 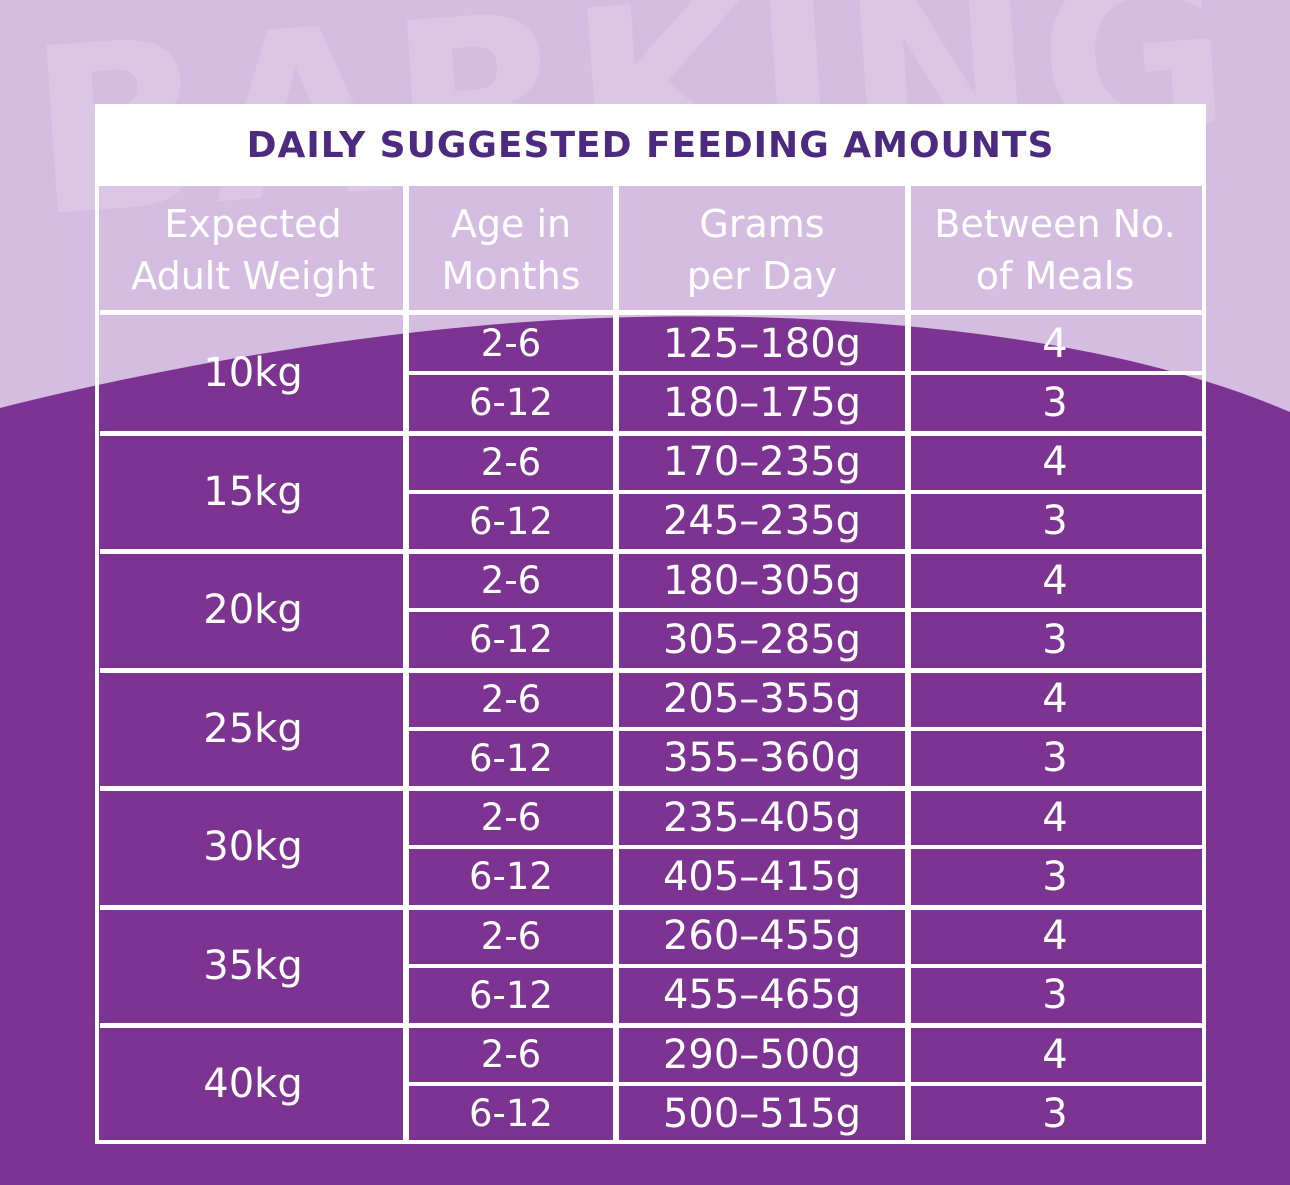 What do you see at coordinates (253, 610) in the screenshot?
I see `weight-cell: 20kg` at bounding box center [253, 610].